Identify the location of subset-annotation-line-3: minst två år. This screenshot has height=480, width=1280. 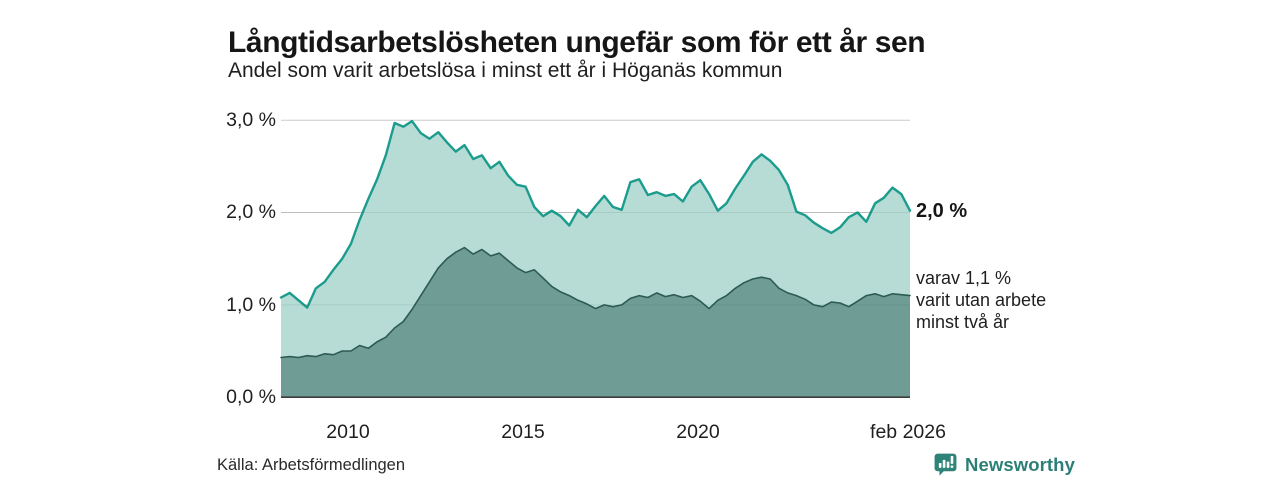
(963, 322).